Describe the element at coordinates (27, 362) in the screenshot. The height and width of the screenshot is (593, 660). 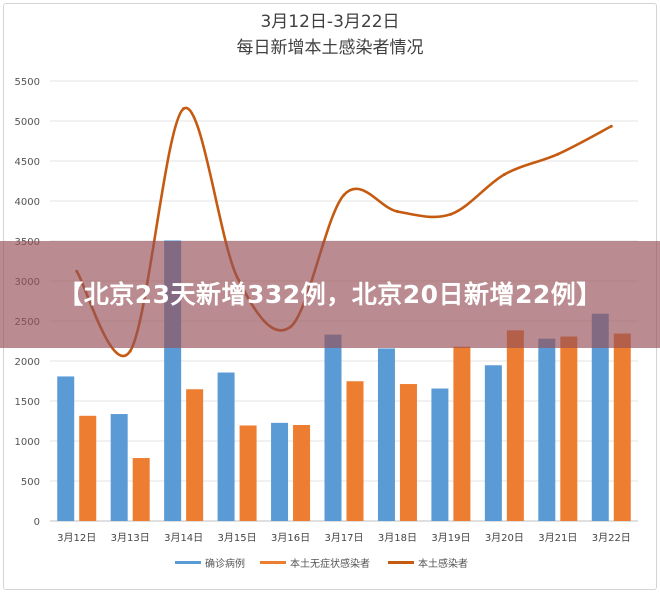
I see `y-tick-label: 2000` at that location.